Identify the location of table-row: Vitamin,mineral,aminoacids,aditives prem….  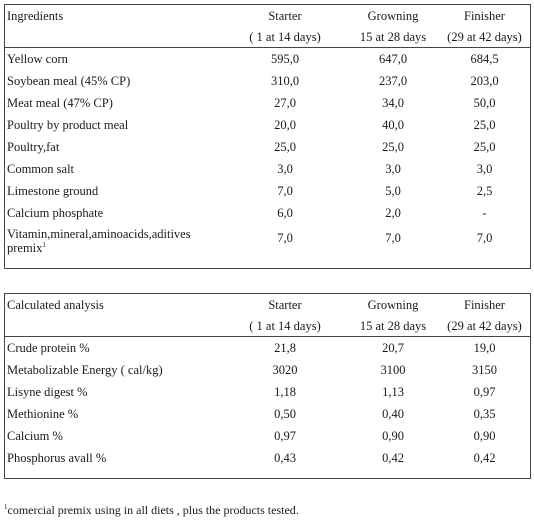
(267, 241).